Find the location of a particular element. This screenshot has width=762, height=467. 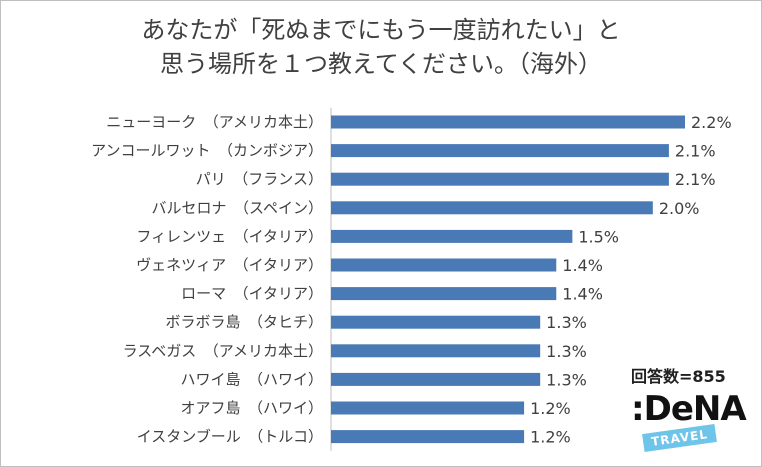

sample-size-label: 回答数=855 is located at coordinates (678, 376).